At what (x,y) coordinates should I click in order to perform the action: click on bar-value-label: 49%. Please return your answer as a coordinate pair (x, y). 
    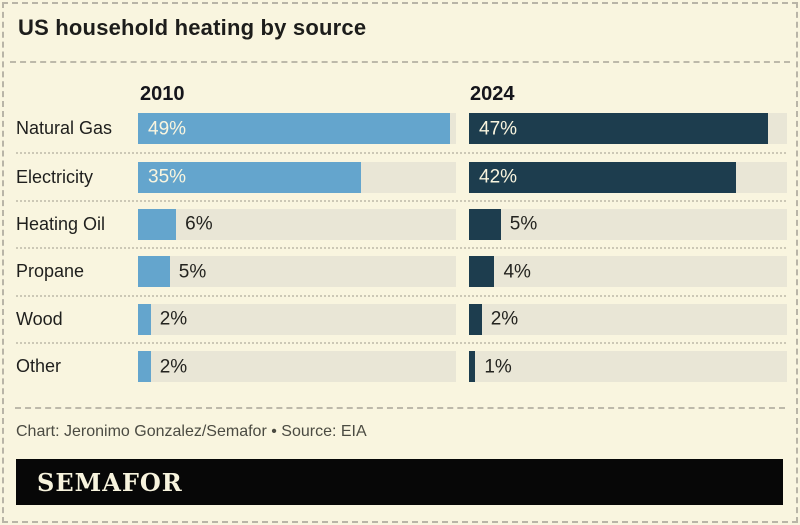
    Looking at the image, I should click on (167, 129).